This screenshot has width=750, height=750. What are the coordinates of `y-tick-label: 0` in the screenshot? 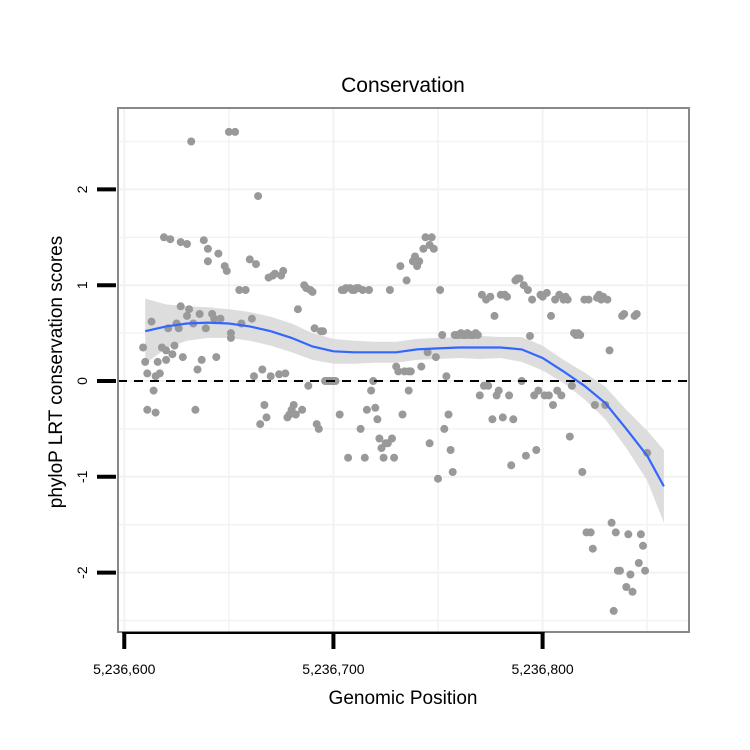 It's located at (82, 381).